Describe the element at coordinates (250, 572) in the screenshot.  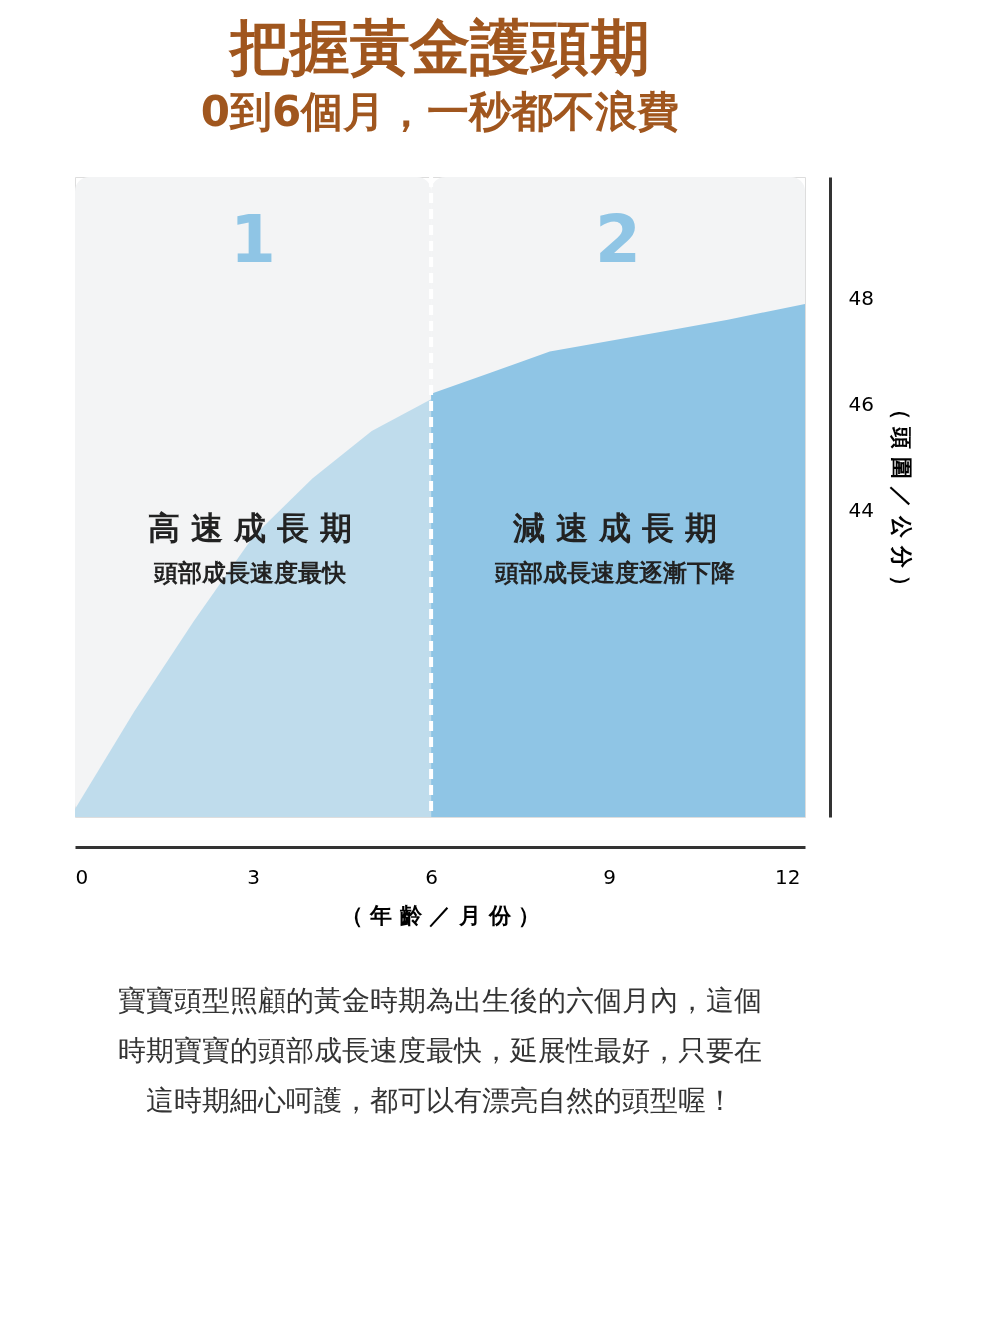
I see `annotation: 頭部成長速度最快` at that location.